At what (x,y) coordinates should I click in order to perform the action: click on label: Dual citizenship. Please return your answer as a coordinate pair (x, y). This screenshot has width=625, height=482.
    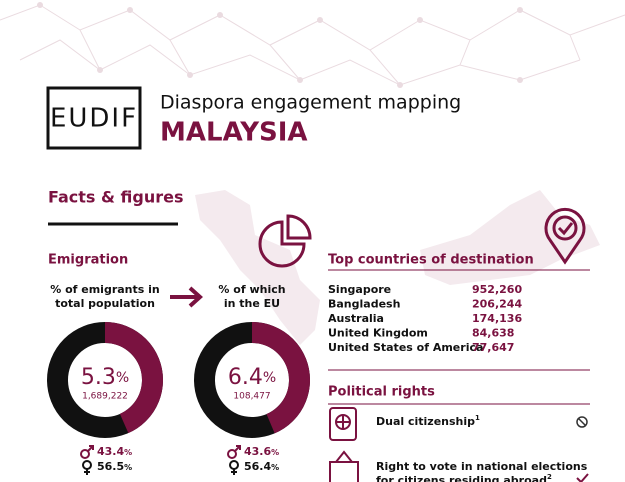
    Looking at the image, I should click on (425, 421).